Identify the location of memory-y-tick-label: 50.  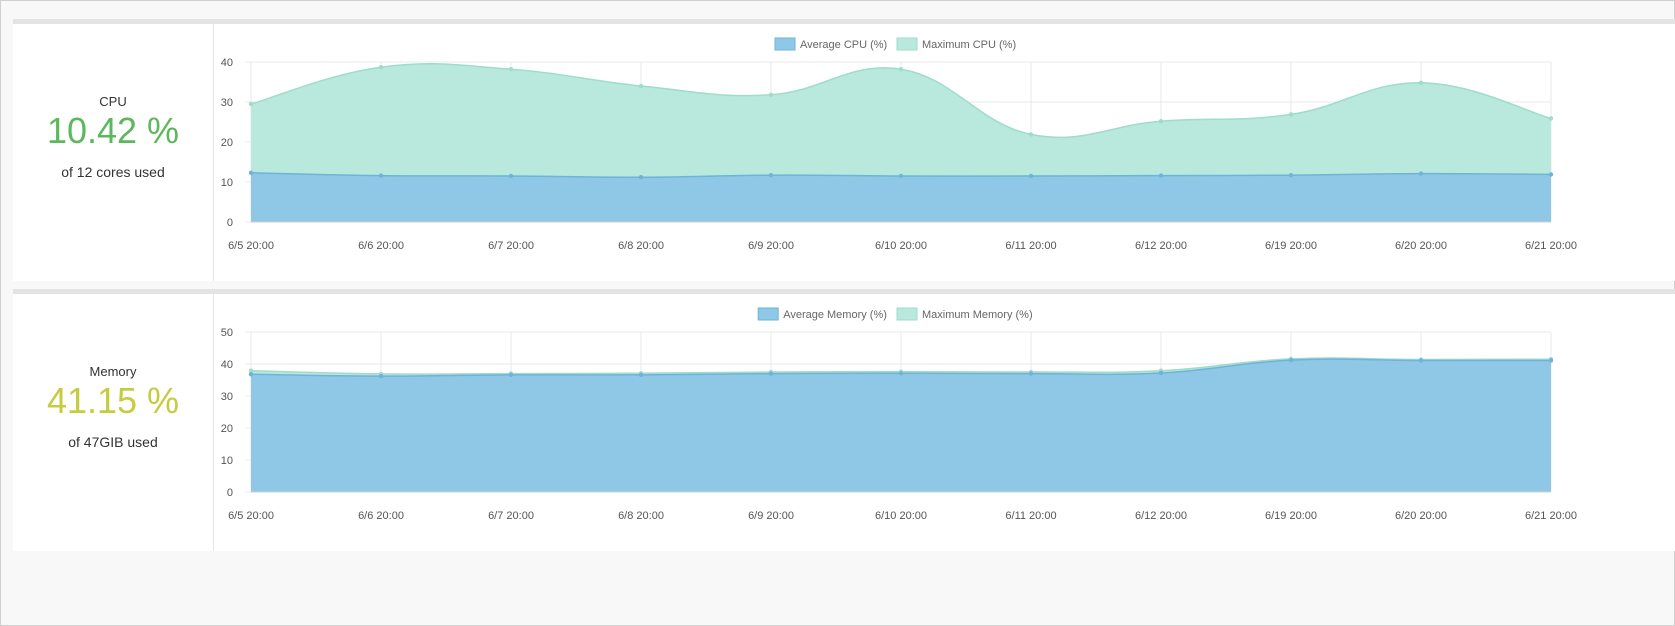
(227, 333).